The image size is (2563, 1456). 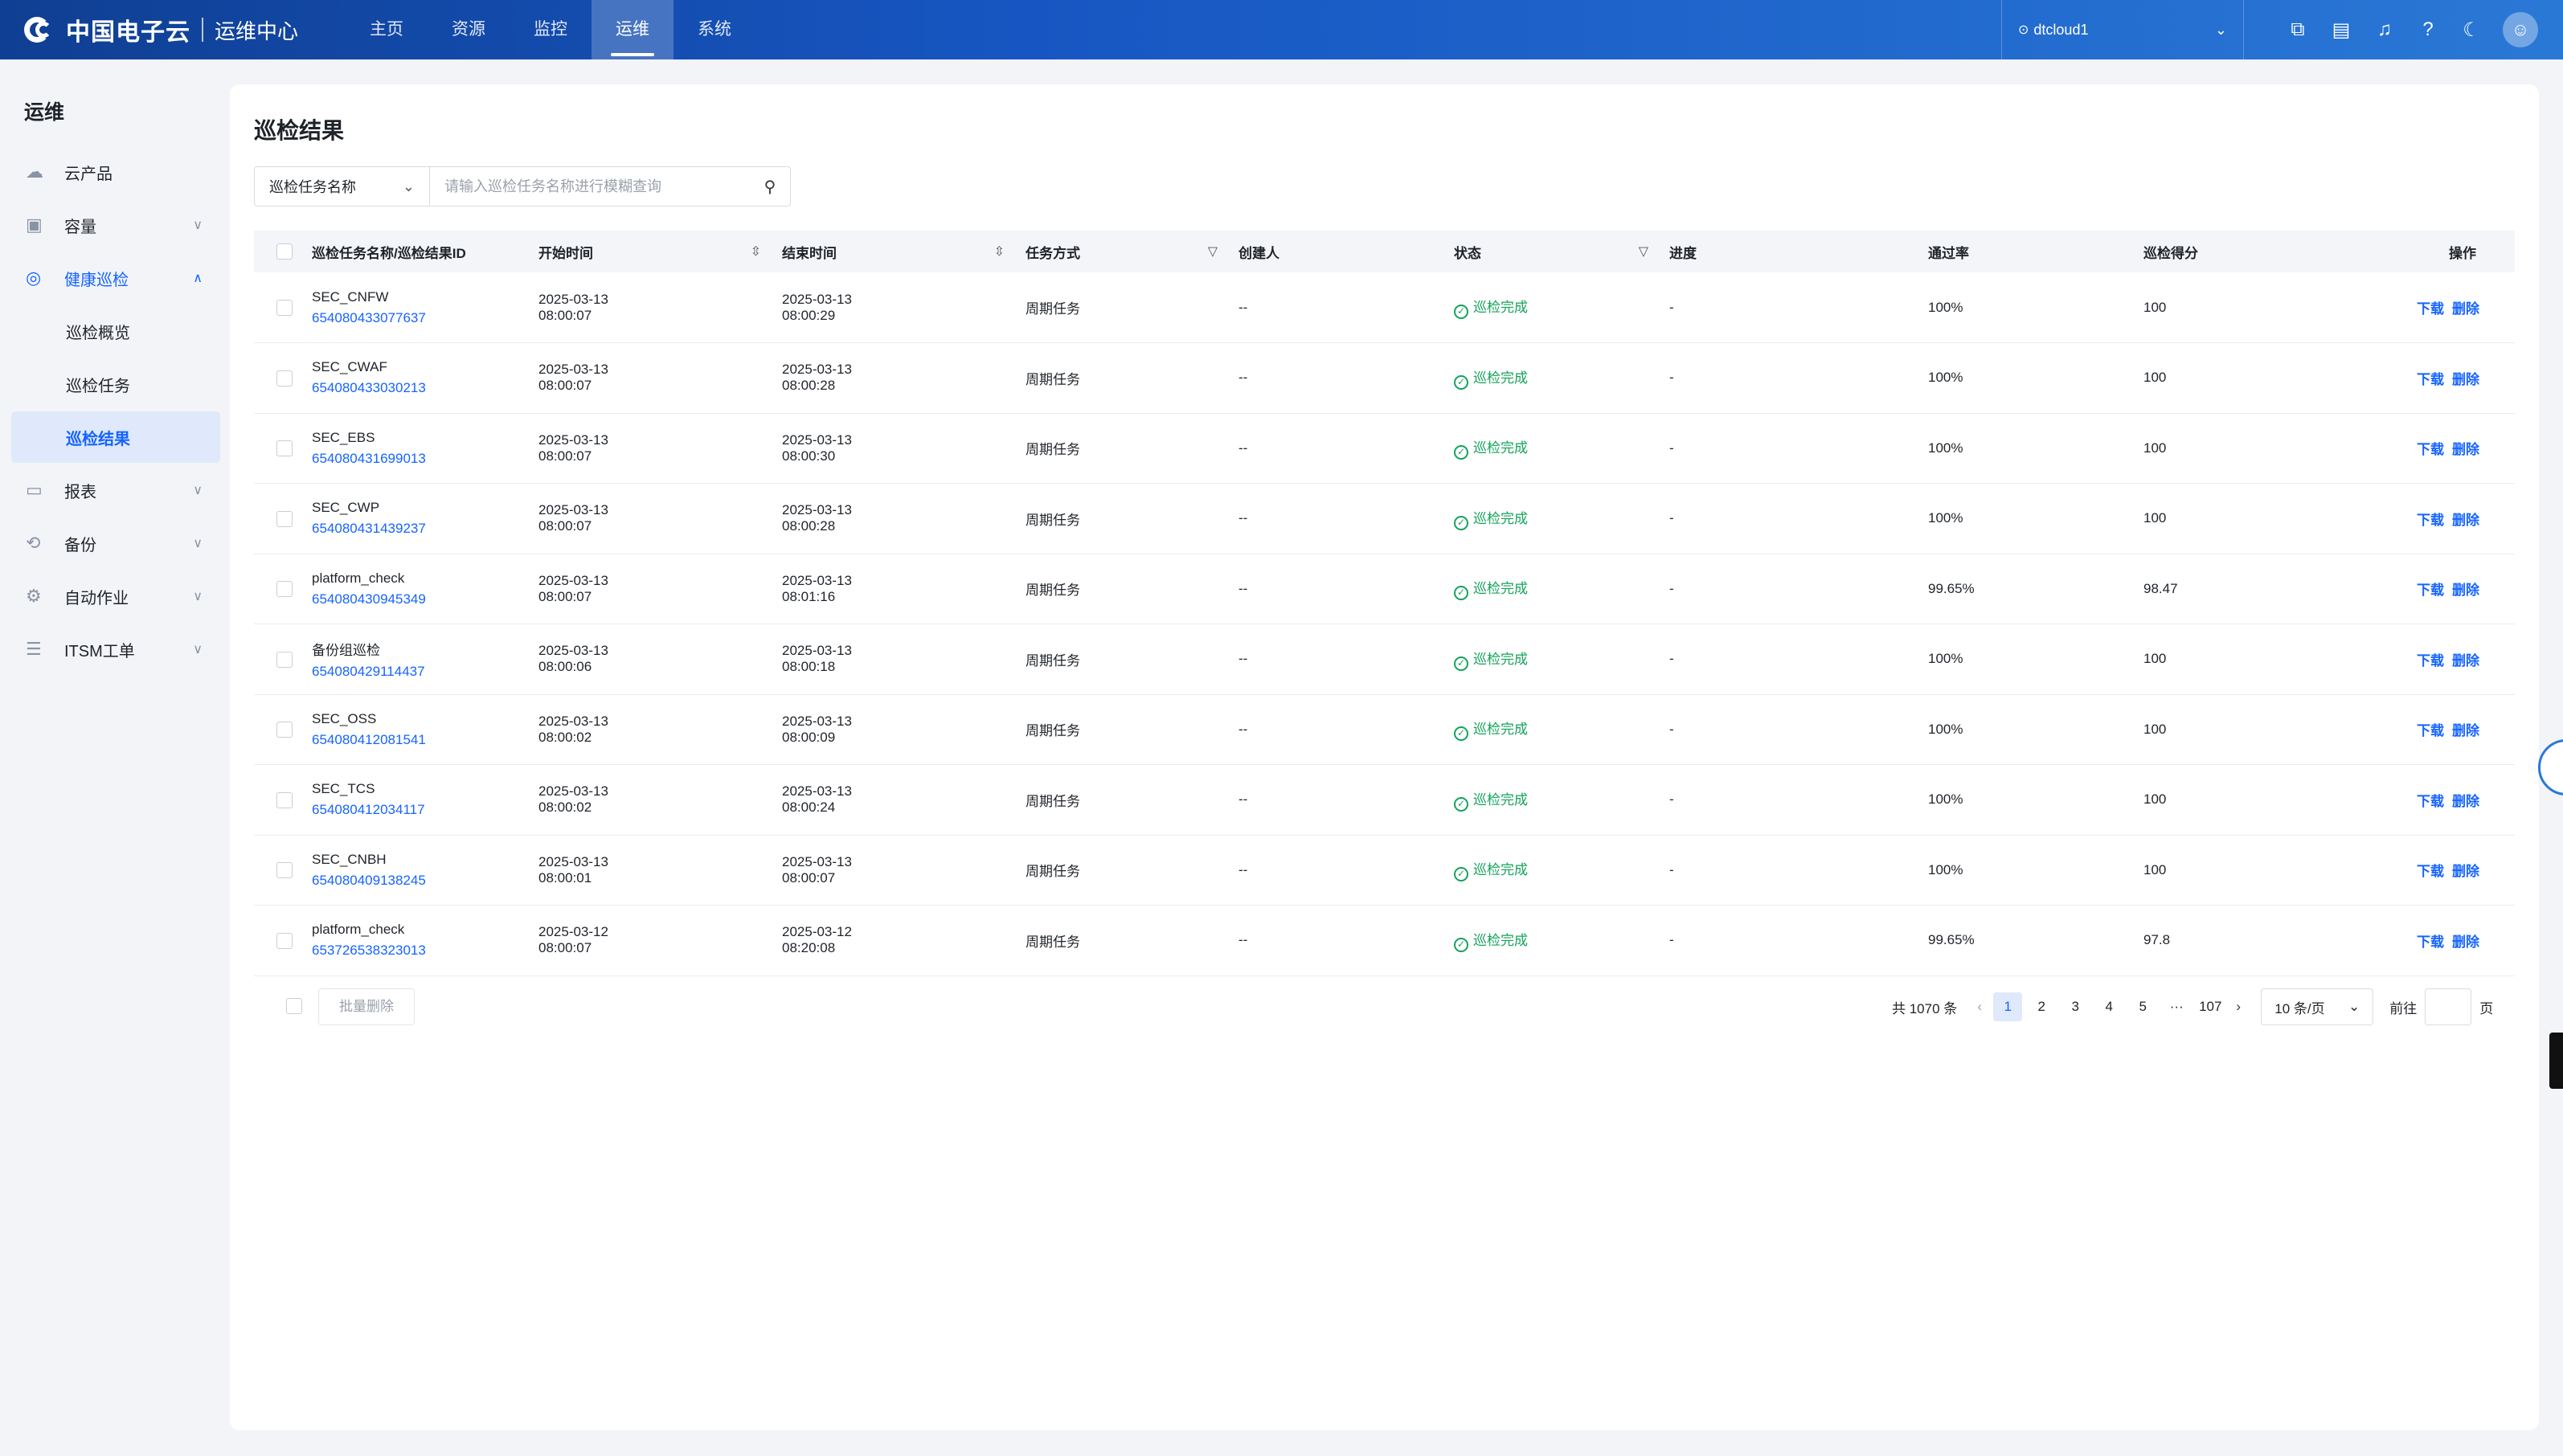 What do you see at coordinates (369, 388) in the screenshot?
I see `result-id-link: 654080433030213` at bounding box center [369, 388].